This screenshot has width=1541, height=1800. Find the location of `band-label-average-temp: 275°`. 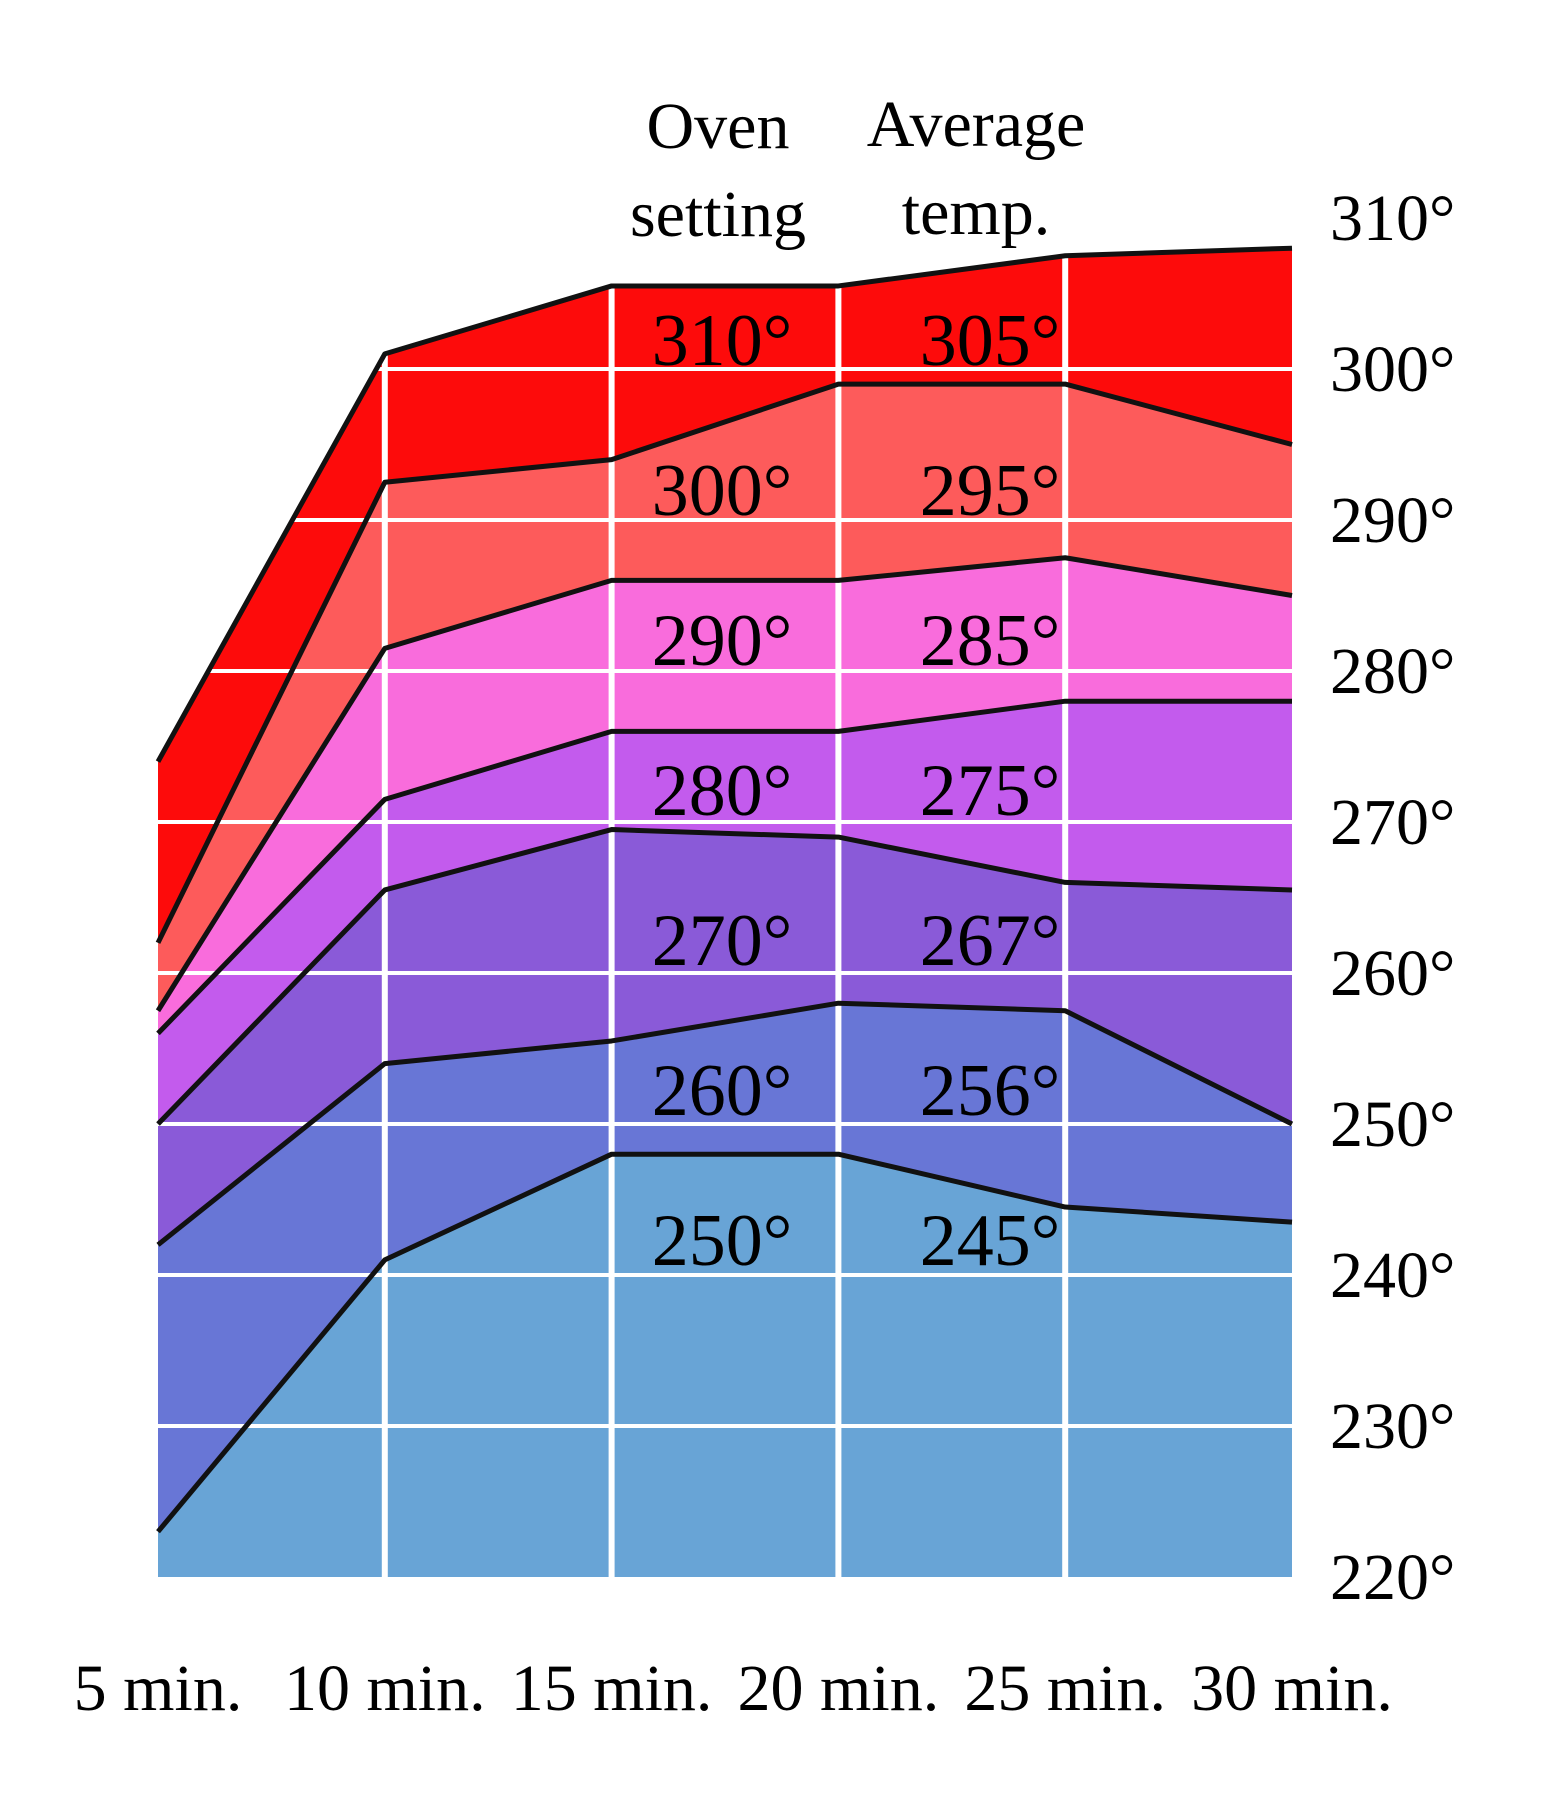

band-label-average-temp: 275° is located at coordinates (990, 791).